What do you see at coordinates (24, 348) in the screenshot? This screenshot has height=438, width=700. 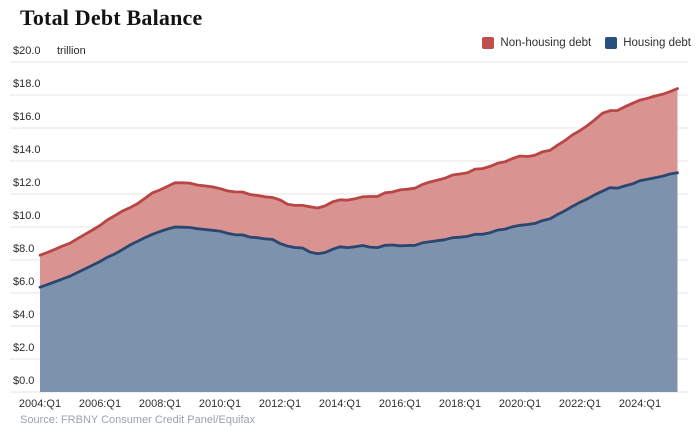 I see `y-tick-label: $2.0` at bounding box center [24, 348].